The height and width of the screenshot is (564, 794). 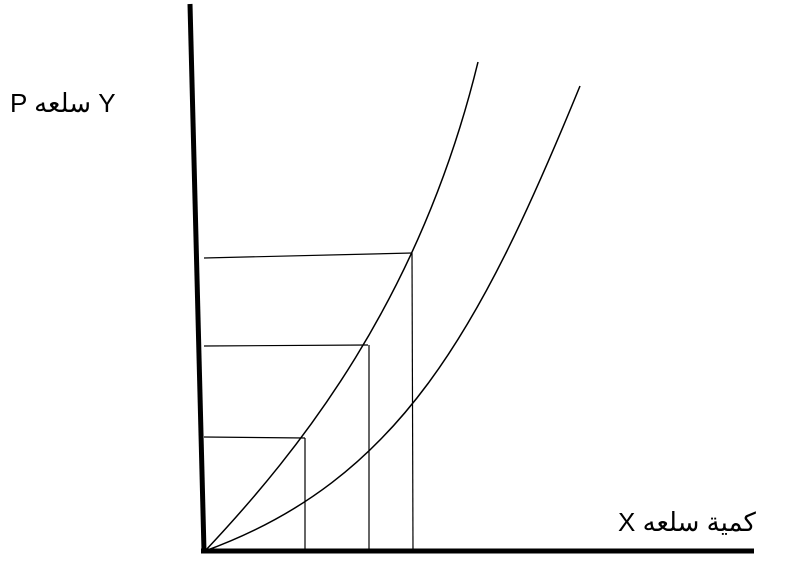 What do you see at coordinates (254, 437) in the screenshot?
I see `guide-horizontal-low` at bounding box center [254, 437].